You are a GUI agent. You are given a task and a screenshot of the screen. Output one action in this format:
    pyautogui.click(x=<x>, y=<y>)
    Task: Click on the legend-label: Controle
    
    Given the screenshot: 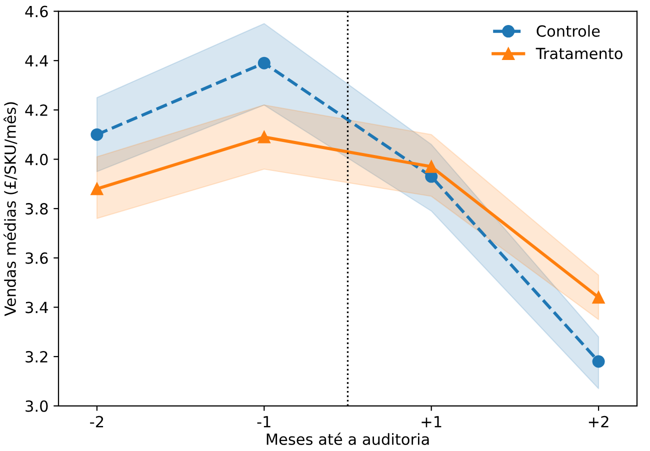 What is the action you would take?
    pyautogui.click(x=568, y=31)
    